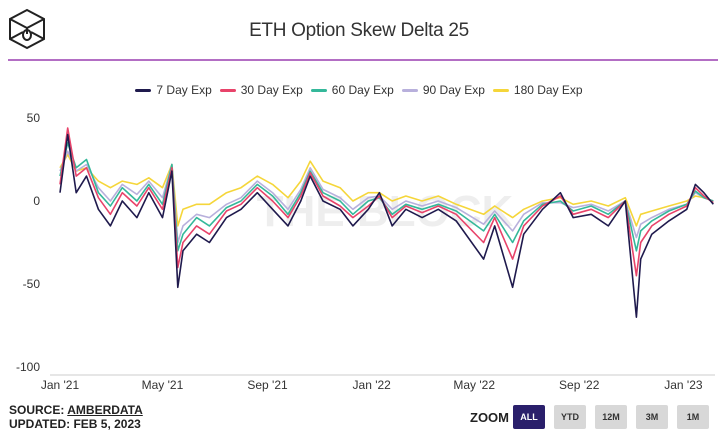 The image size is (718, 432). Describe the element at coordinates (267, 385) in the screenshot. I see `x-tick-label: Sep '21` at that location.